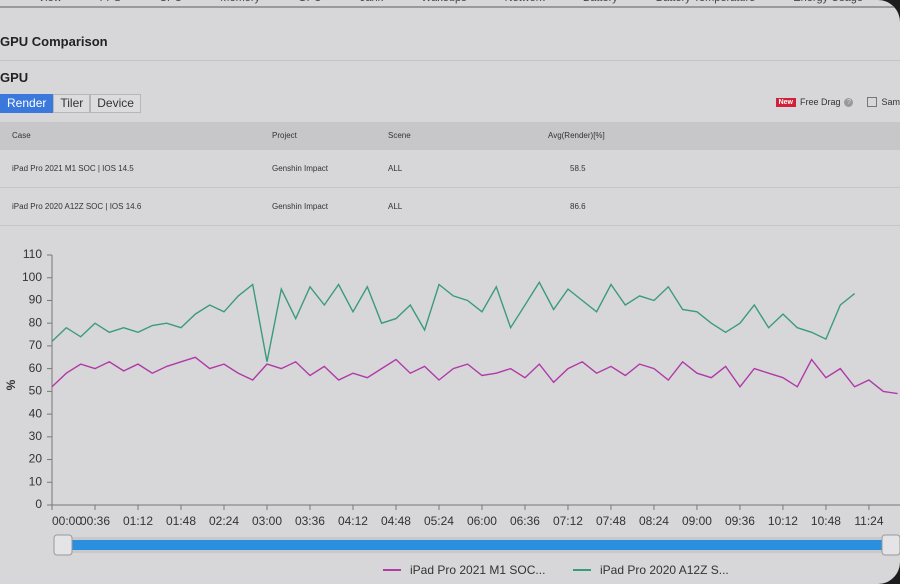  What do you see at coordinates (36, 481) in the screenshot?
I see `y-tick-label: 10` at bounding box center [36, 481].